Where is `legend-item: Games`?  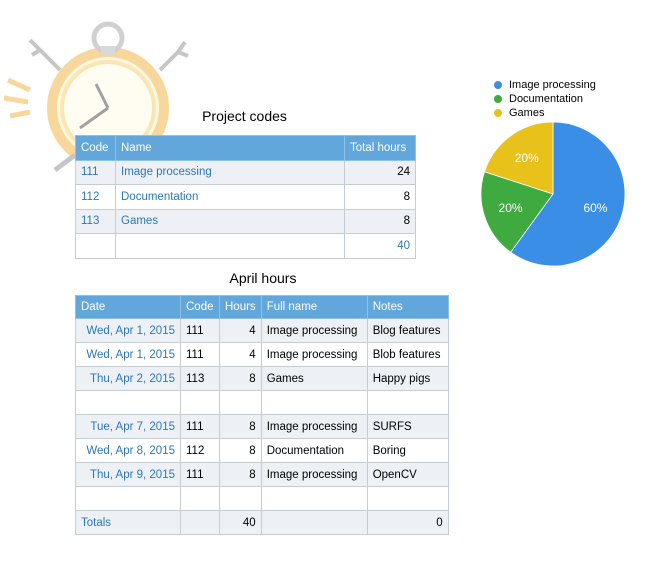
legend-item: Games is located at coordinates (545, 113).